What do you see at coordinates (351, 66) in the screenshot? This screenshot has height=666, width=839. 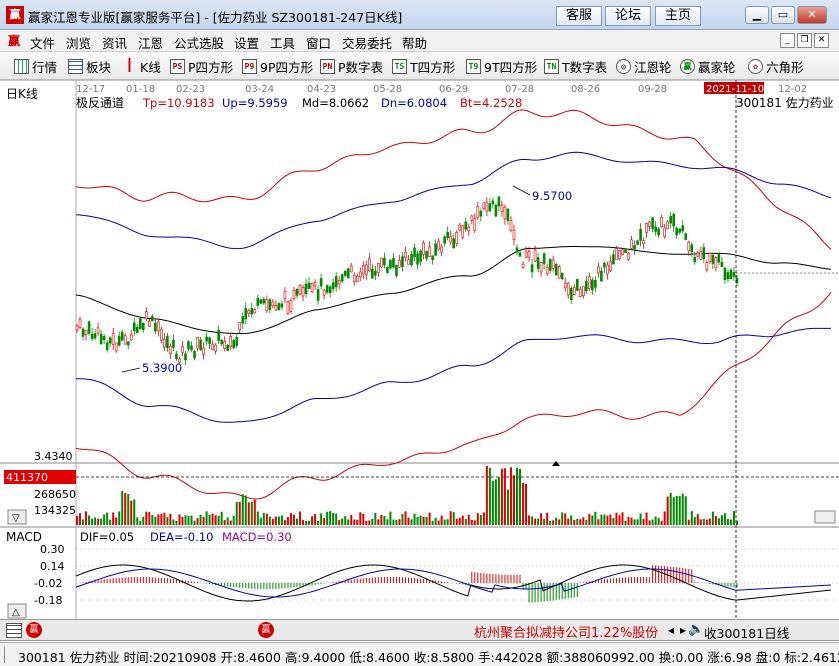 I see `toolbar-p-table-button: PN P数字表` at bounding box center [351, 66].